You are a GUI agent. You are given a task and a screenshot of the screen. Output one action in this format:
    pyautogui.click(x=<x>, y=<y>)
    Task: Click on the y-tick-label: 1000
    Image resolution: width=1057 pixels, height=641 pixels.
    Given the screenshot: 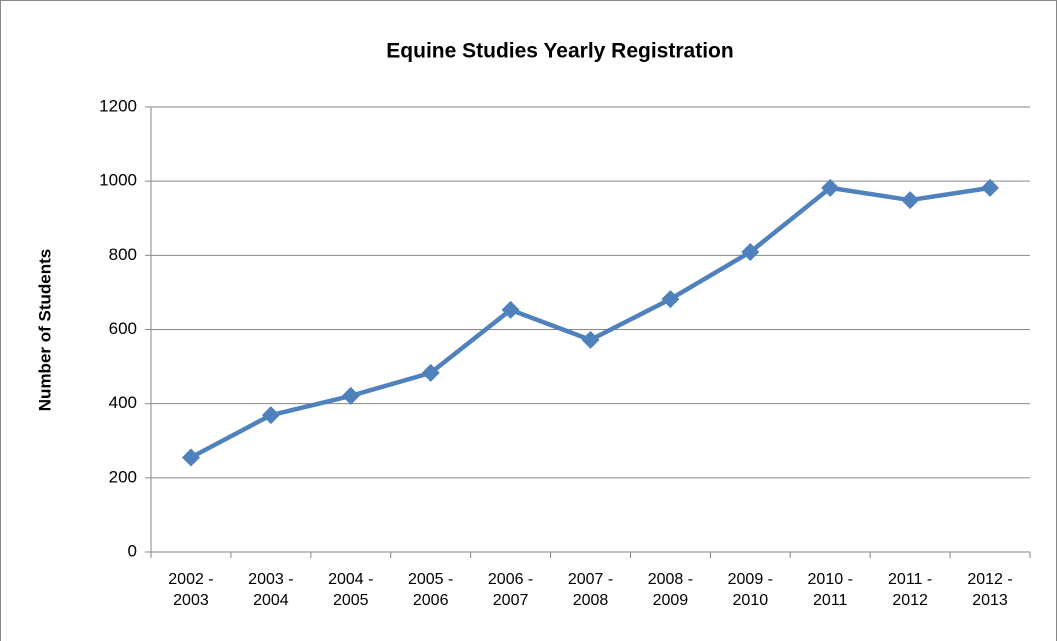 What is the action you would take?
    pyautogui.click(x=118, y=180)
    